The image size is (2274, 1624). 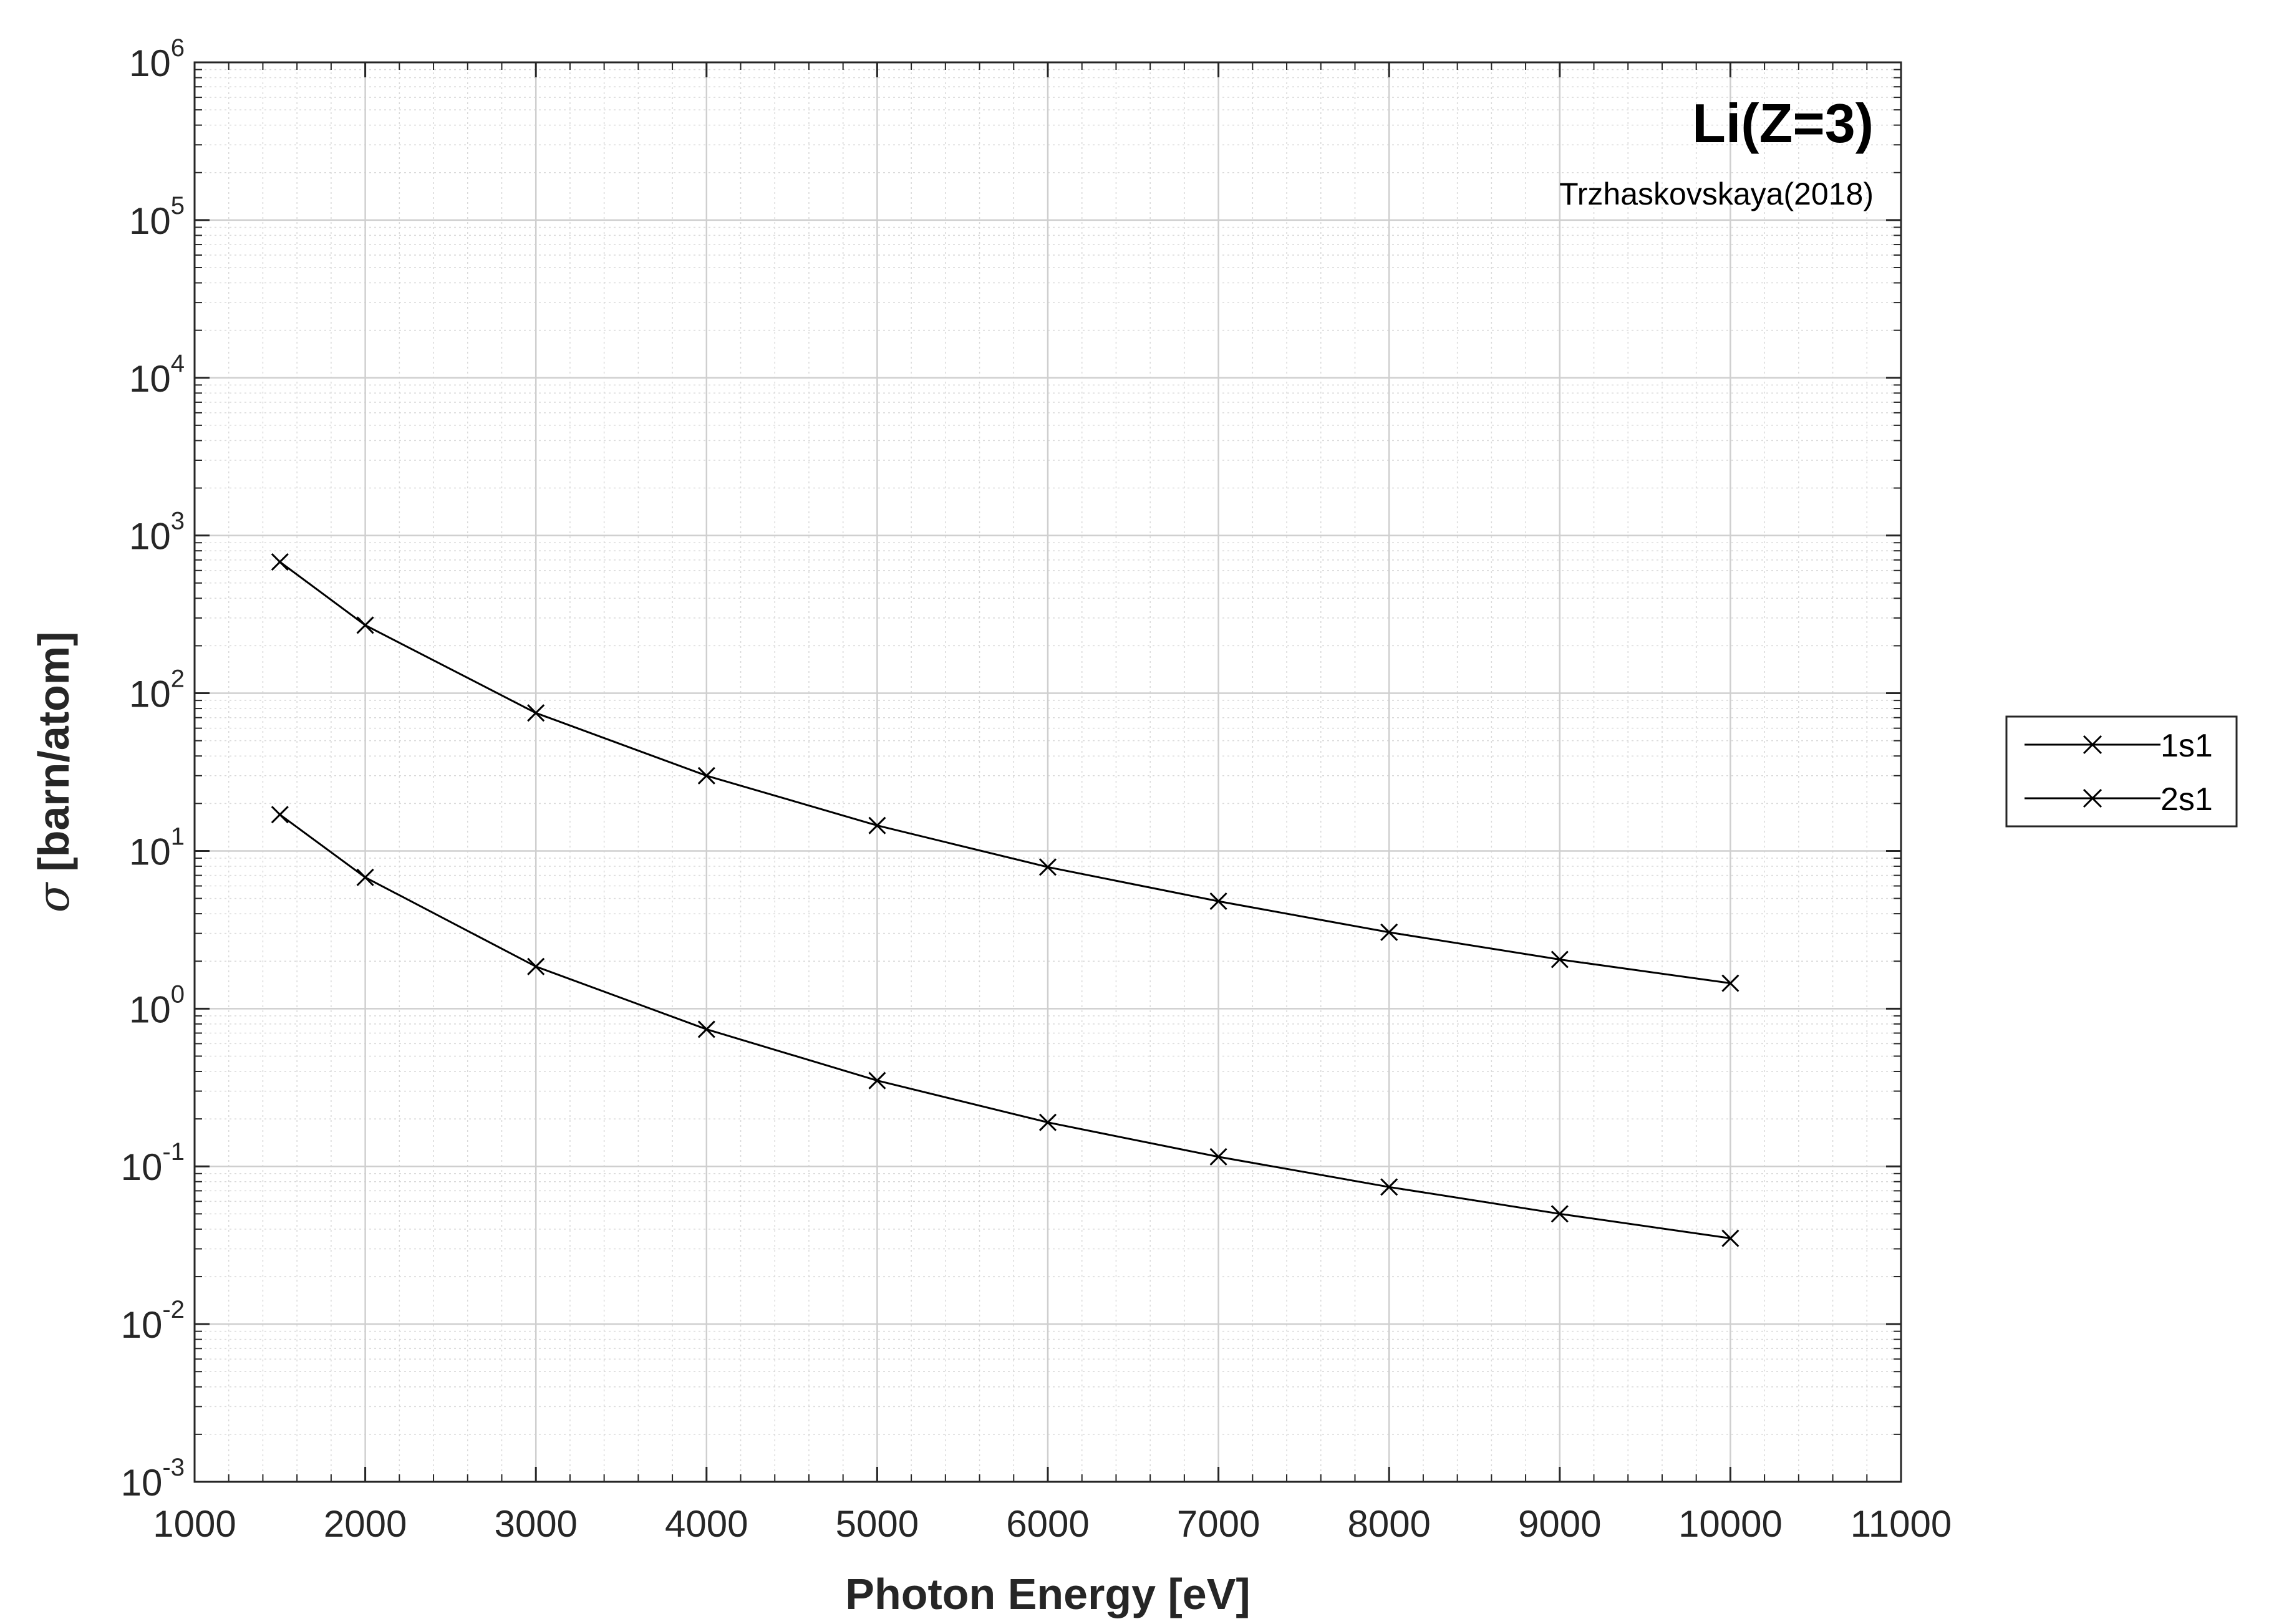 What do you see at coordinates (1388, 1524) in the screenshot?
I see `x-tick-label: 8000` at bounding box center [1388, 1524].